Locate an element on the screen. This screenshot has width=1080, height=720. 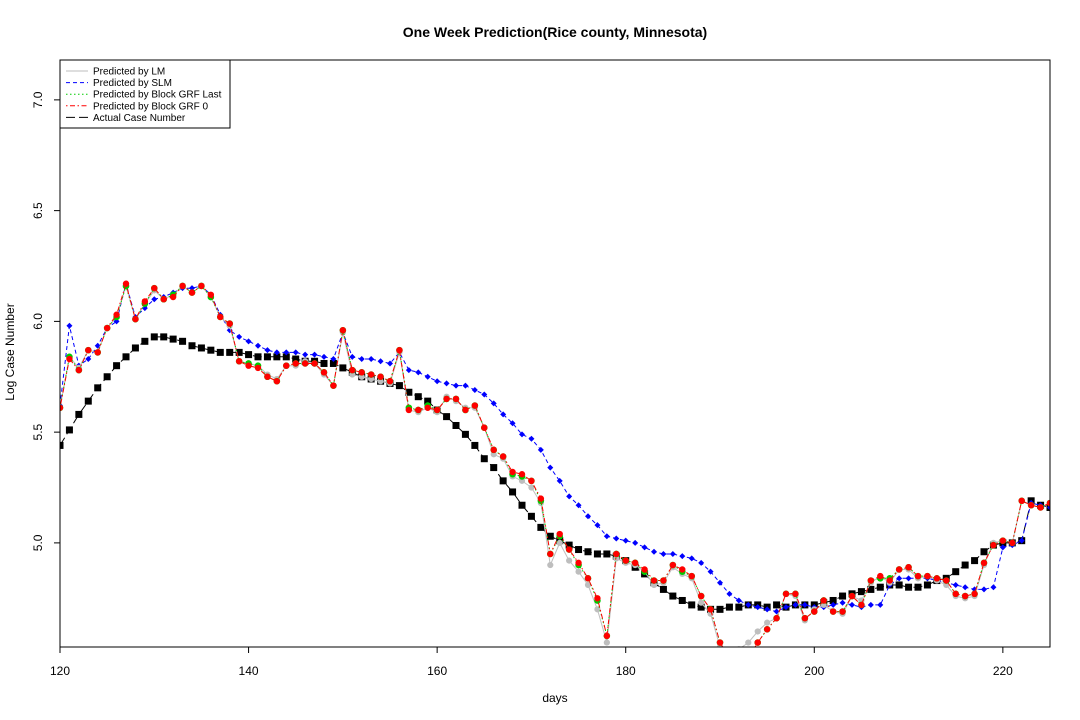
y-axis: 5.0 5.5 6.0 6.5 7.0 is located at coordinates (45, 321).